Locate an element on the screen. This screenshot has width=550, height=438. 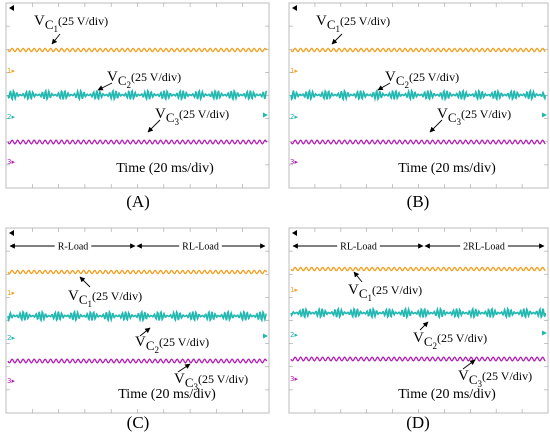
load-label-1: RL-Load is located at coordinates (358, 247).